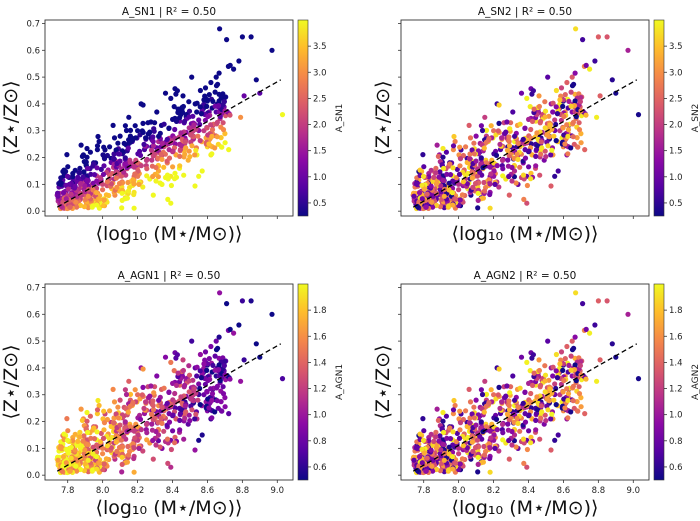  What do you see at coordinates (676, 126) in the screenshot?
I see `colorbar-tick-label: 2.0` at bounding box center [676, 126].